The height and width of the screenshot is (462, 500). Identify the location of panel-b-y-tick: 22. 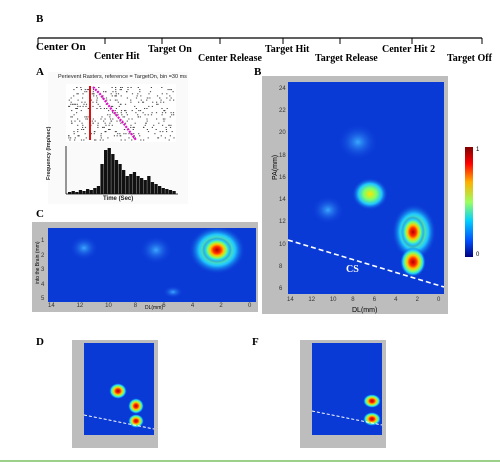
(282, 111).